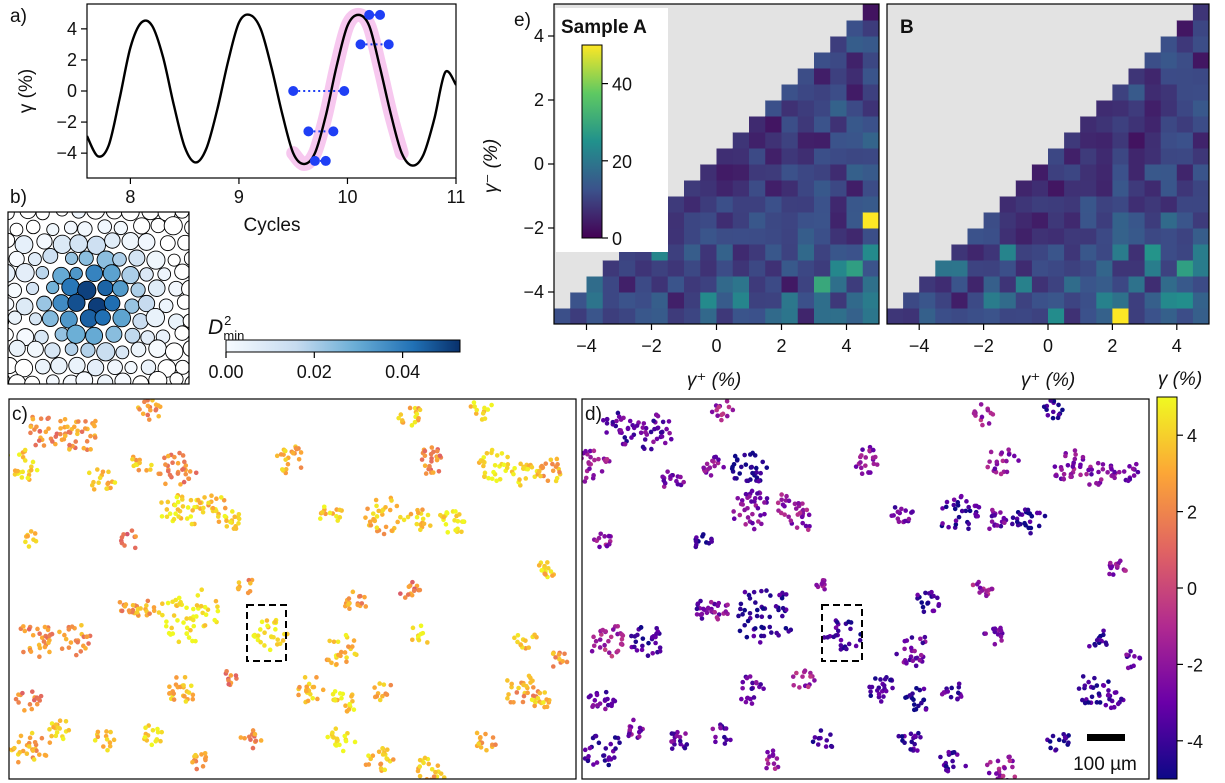  What do you see at coordinates (593, 414) in the screenshot?
I see `panel-d-label: d)` at bounding box center [593, 414].